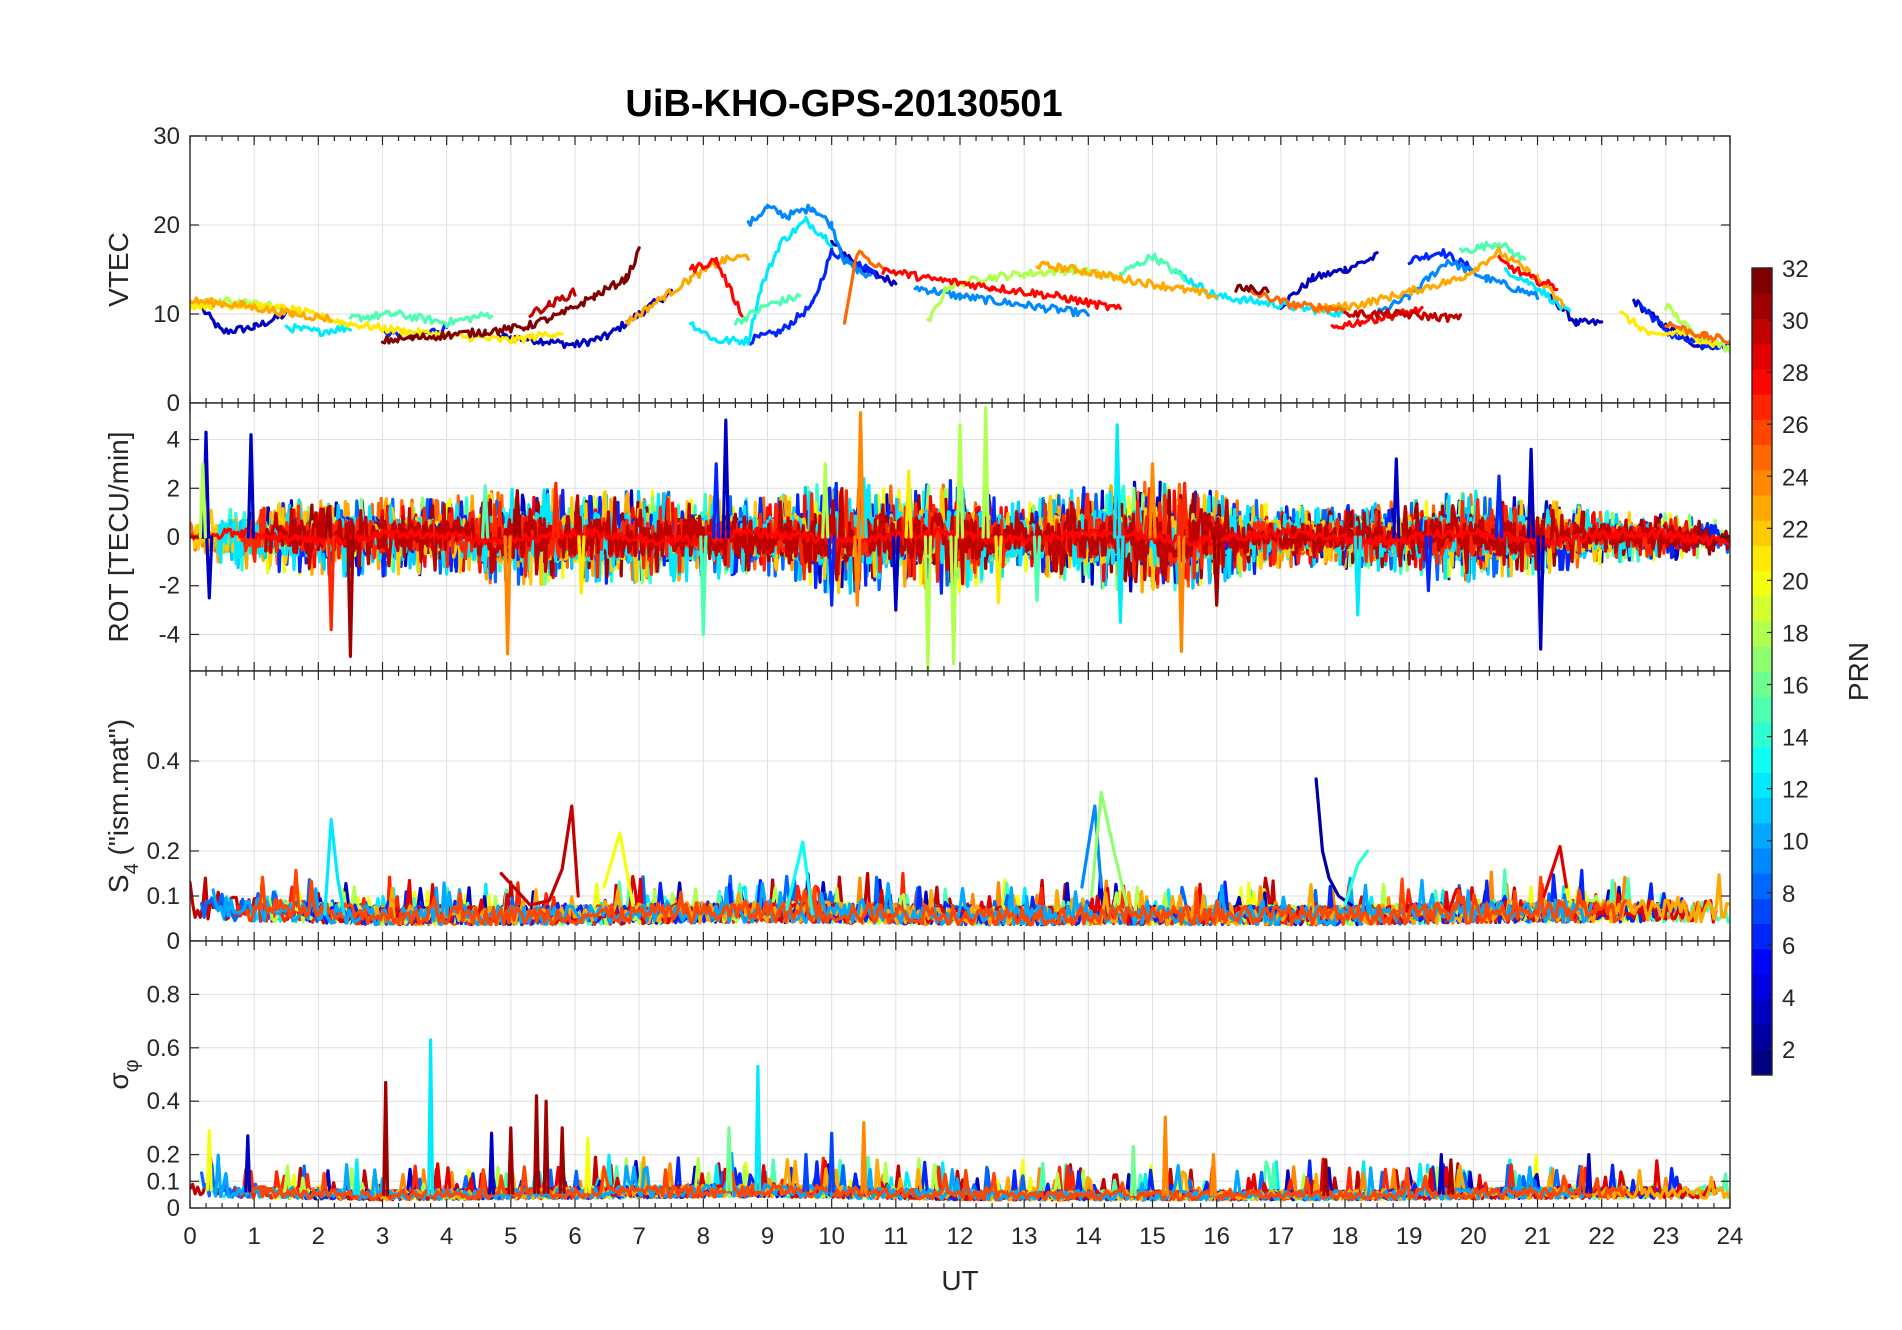 The image size is (1902, 1330). Describe the element at coordinates (1345, 1236) in the screenshot. I see `x-tick-label: 18` at that location.